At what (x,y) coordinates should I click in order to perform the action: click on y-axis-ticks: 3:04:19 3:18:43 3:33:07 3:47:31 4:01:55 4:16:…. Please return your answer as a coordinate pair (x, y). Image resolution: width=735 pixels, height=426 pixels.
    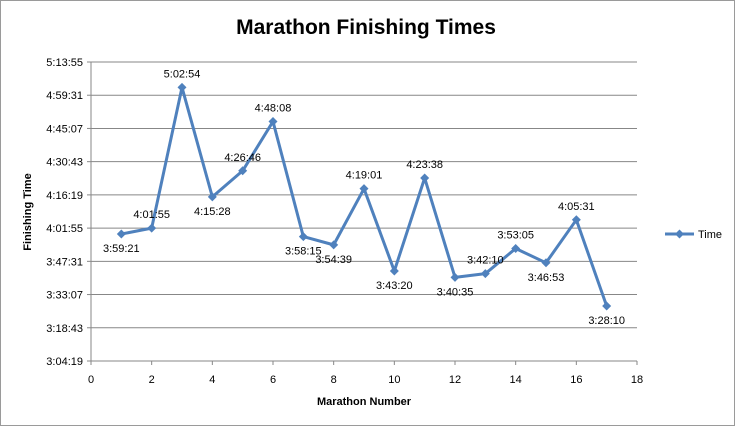
    Looking at the image, I should click on (68, 212).